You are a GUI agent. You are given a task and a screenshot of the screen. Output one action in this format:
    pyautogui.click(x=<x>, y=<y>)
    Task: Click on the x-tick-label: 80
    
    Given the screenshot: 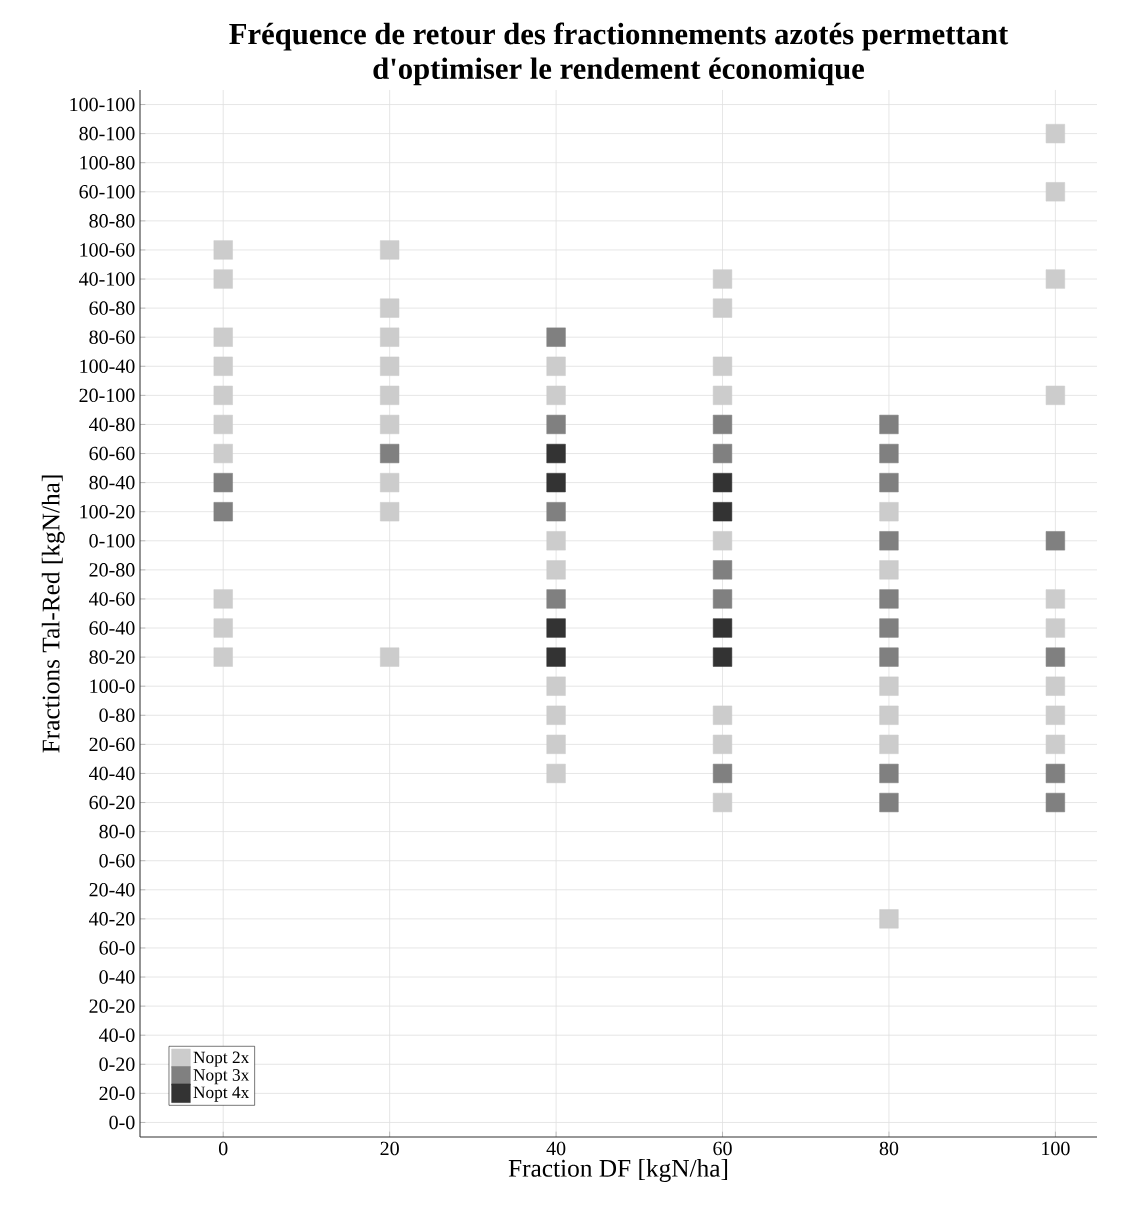 What is the action you would take?
    pyautogui.click(x=889, y=1148)
    